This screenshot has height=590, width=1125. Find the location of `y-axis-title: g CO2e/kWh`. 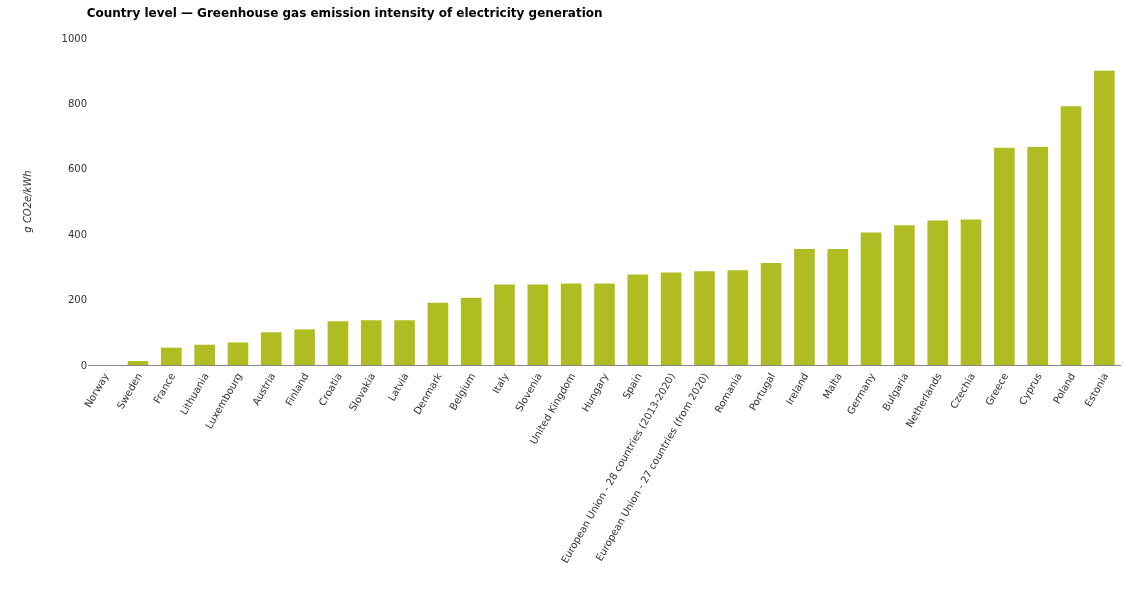

y-axis-title: g CO2e/kWh is located at coordinates (27, 201).